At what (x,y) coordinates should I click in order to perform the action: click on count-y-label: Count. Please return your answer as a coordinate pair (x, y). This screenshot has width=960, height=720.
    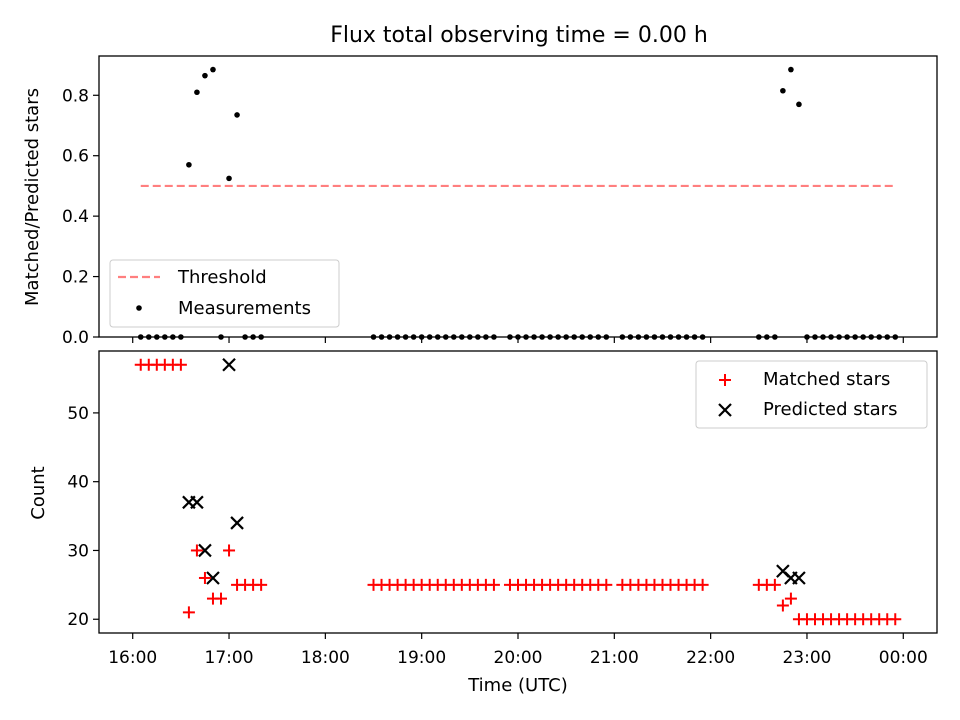
    Looking at the image, I should click on (38, 492).